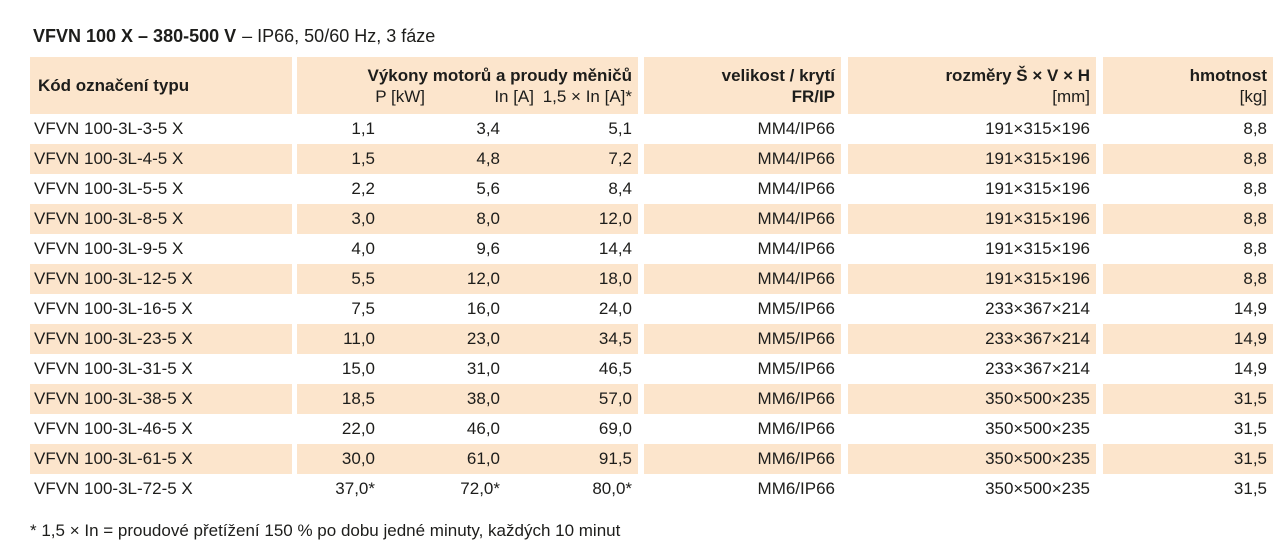 The height and width of the screenshot is (559, 1283). What do you see at coordinates (1228, 75) in the screenshot?
I see `header-weight-line1: hmotnost` at bounding box center [1228, 75].